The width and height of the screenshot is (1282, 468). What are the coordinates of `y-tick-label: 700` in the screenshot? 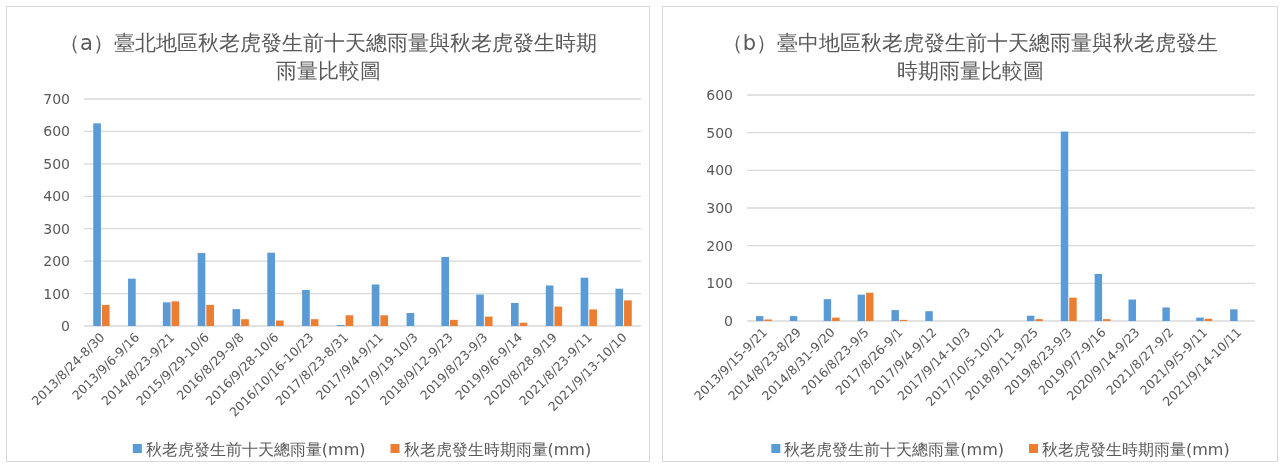 It's located at (56, 99).